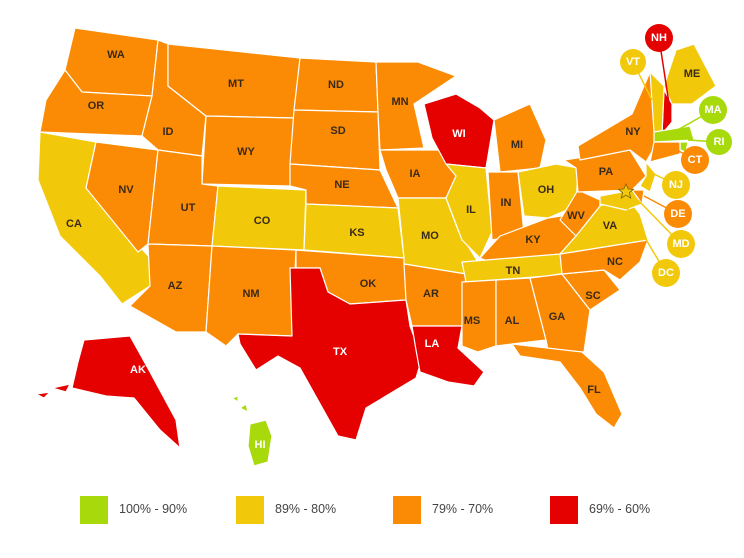  Describe the element at coordinates (592, 296) in the screenshot. I see `state-label-sc: SC` at that location.